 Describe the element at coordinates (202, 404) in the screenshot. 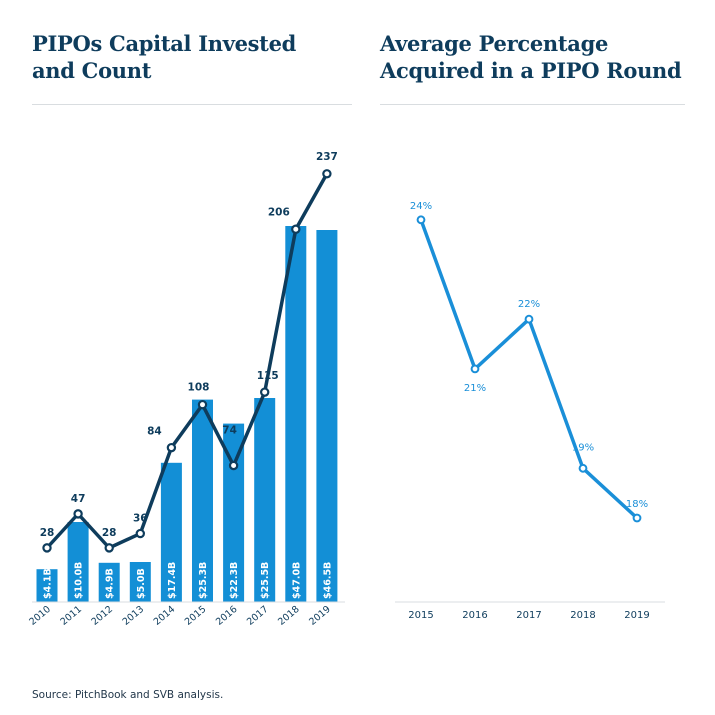

I see `count-point-2015` at that location.